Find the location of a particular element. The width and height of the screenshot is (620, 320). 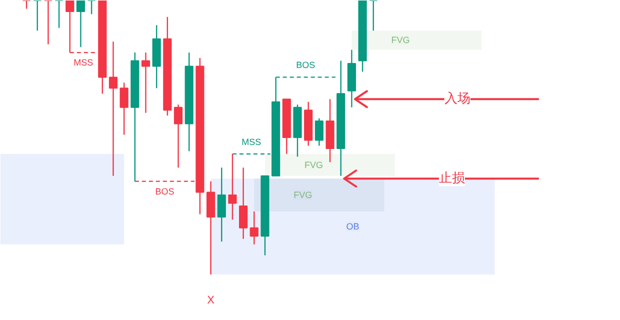

text: X is located at coordinates (210, 300).